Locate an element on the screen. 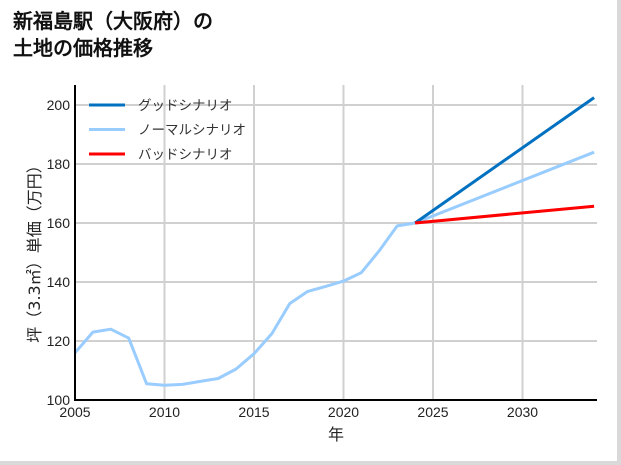 This screenshot has height=465, width=621. chart-title: 新福島駅（大阪府）の 土地の価格推移 is located at coordinates (113, 35).